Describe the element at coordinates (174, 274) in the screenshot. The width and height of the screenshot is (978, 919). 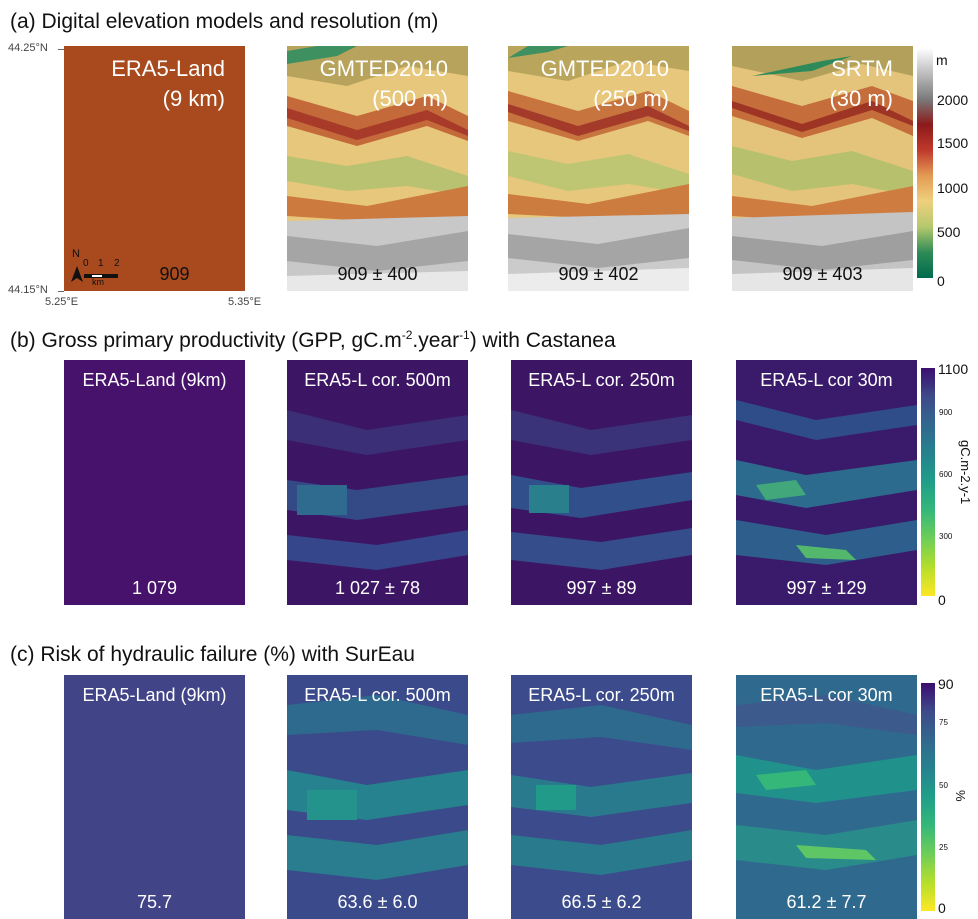
I see `dem-era5-value: 909` at that location.